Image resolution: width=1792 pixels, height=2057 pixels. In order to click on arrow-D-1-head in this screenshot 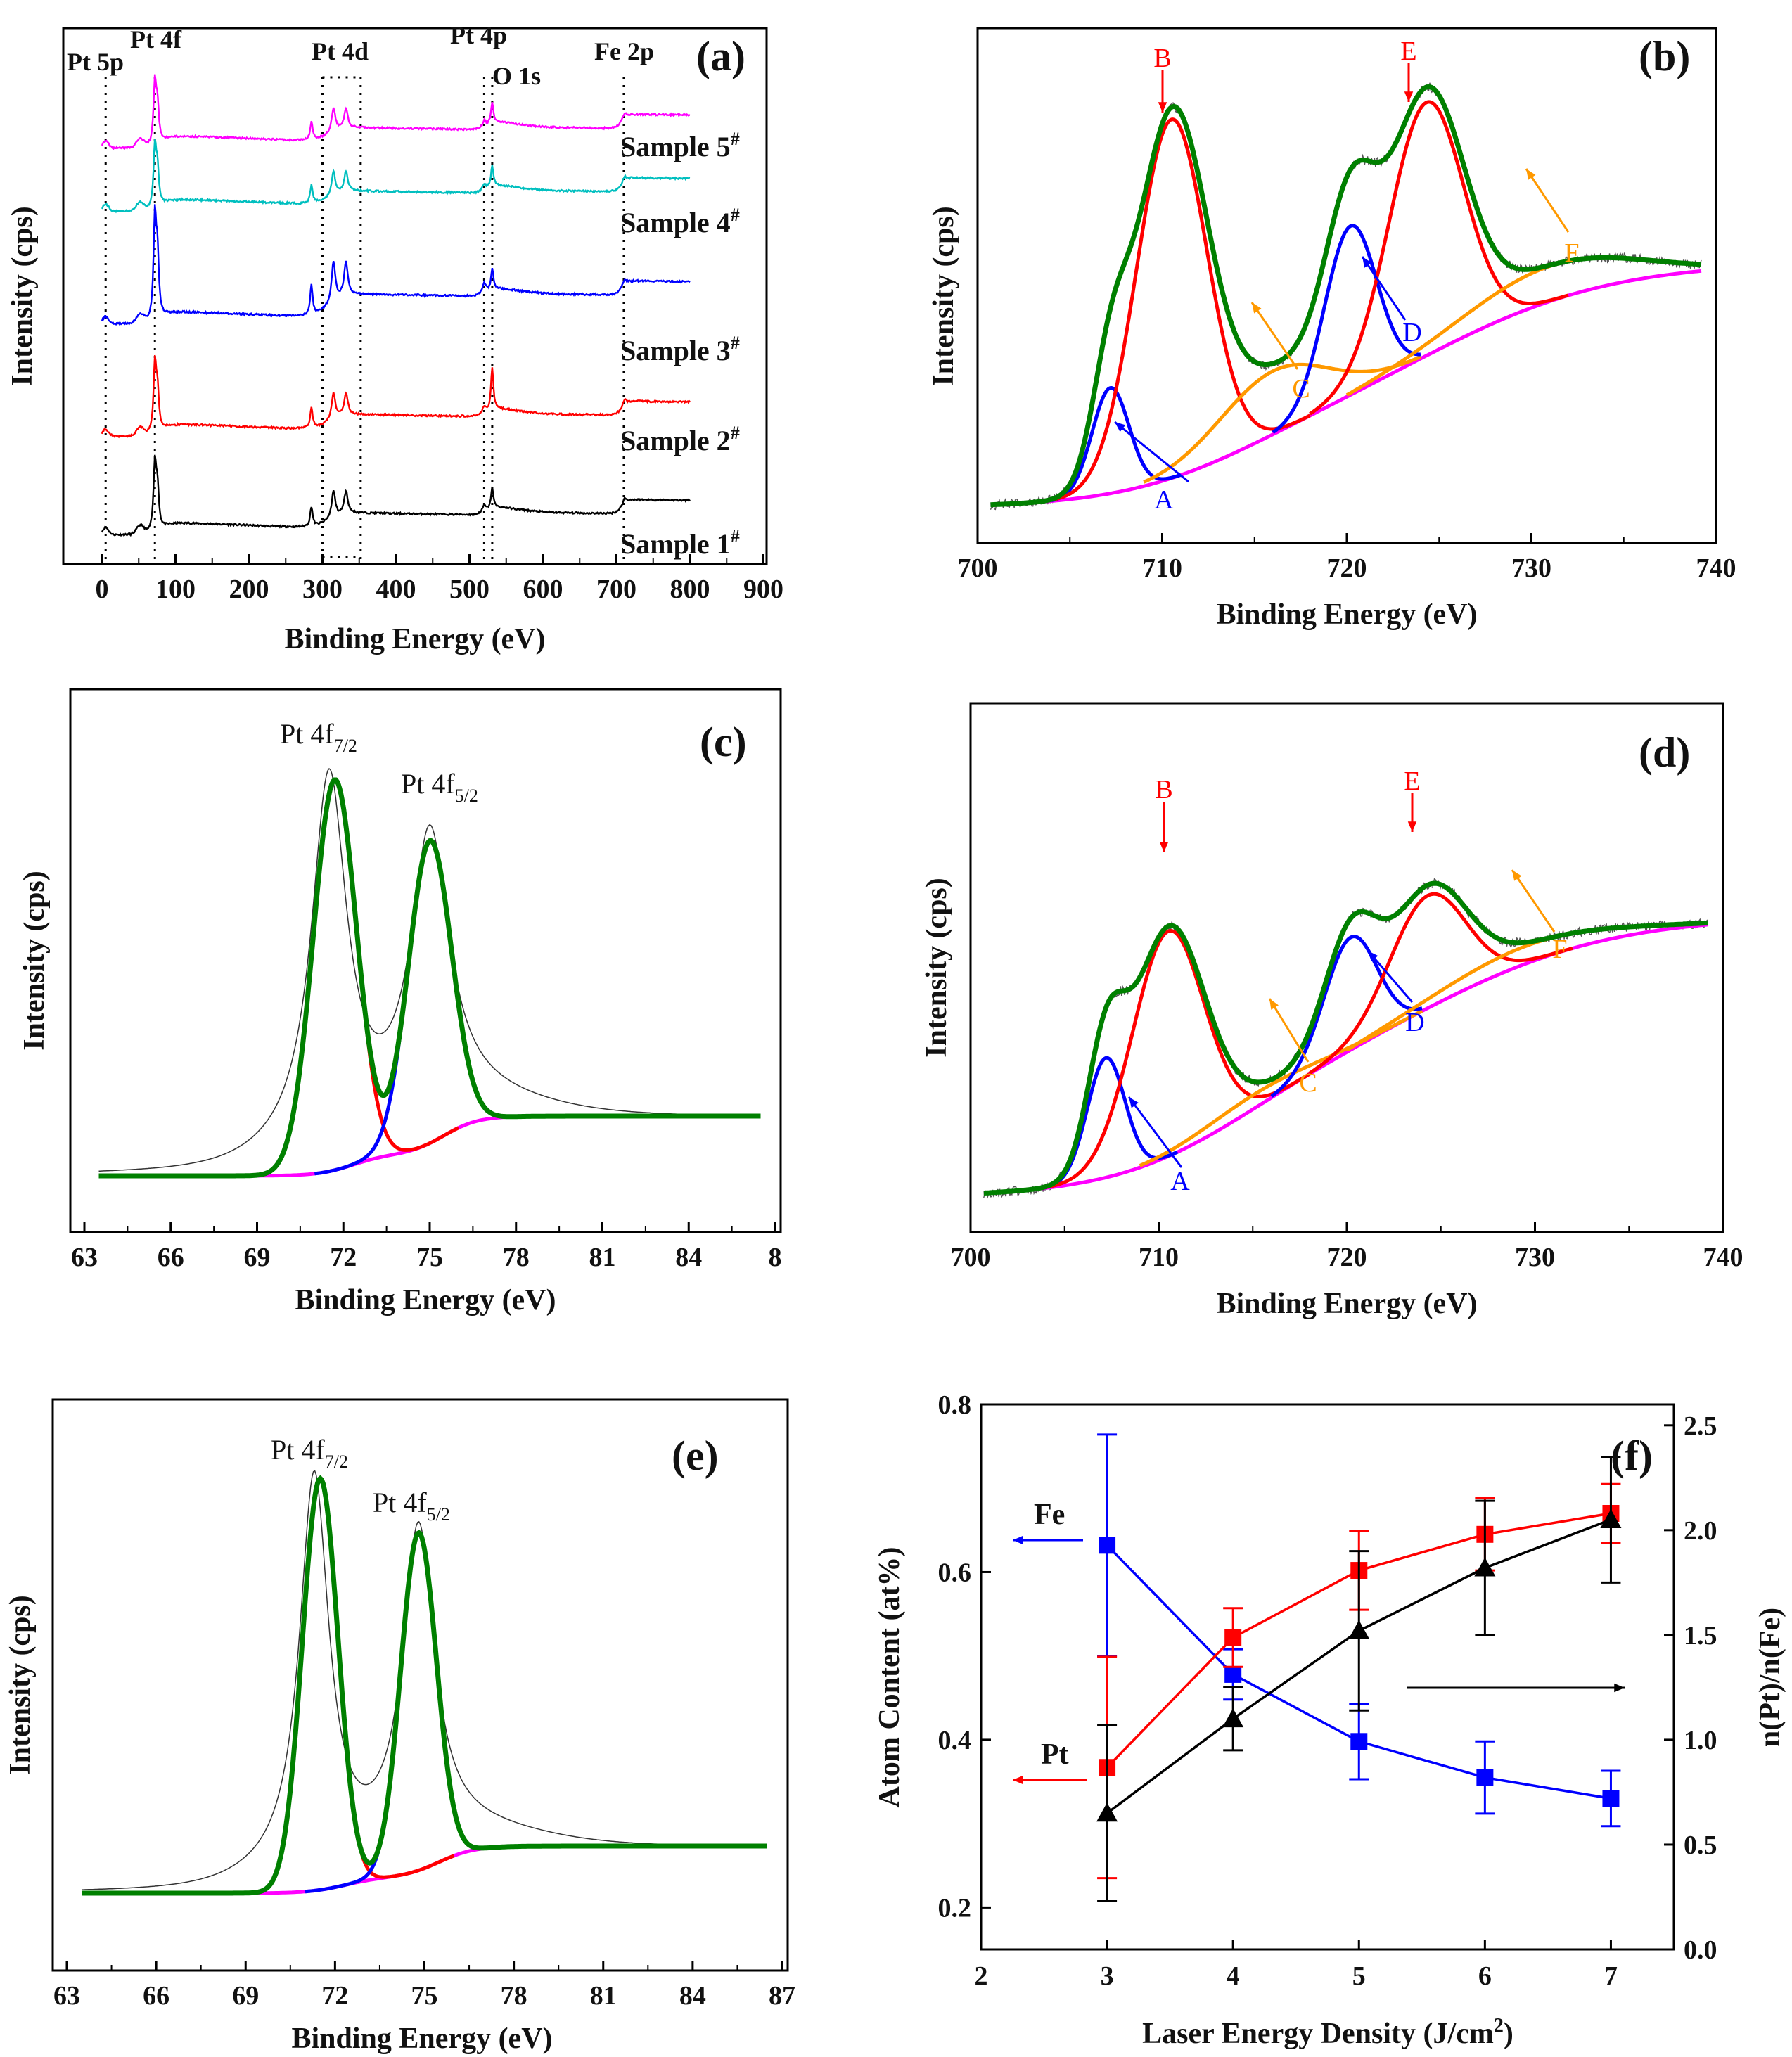, I will do `click(1367, 262)`.